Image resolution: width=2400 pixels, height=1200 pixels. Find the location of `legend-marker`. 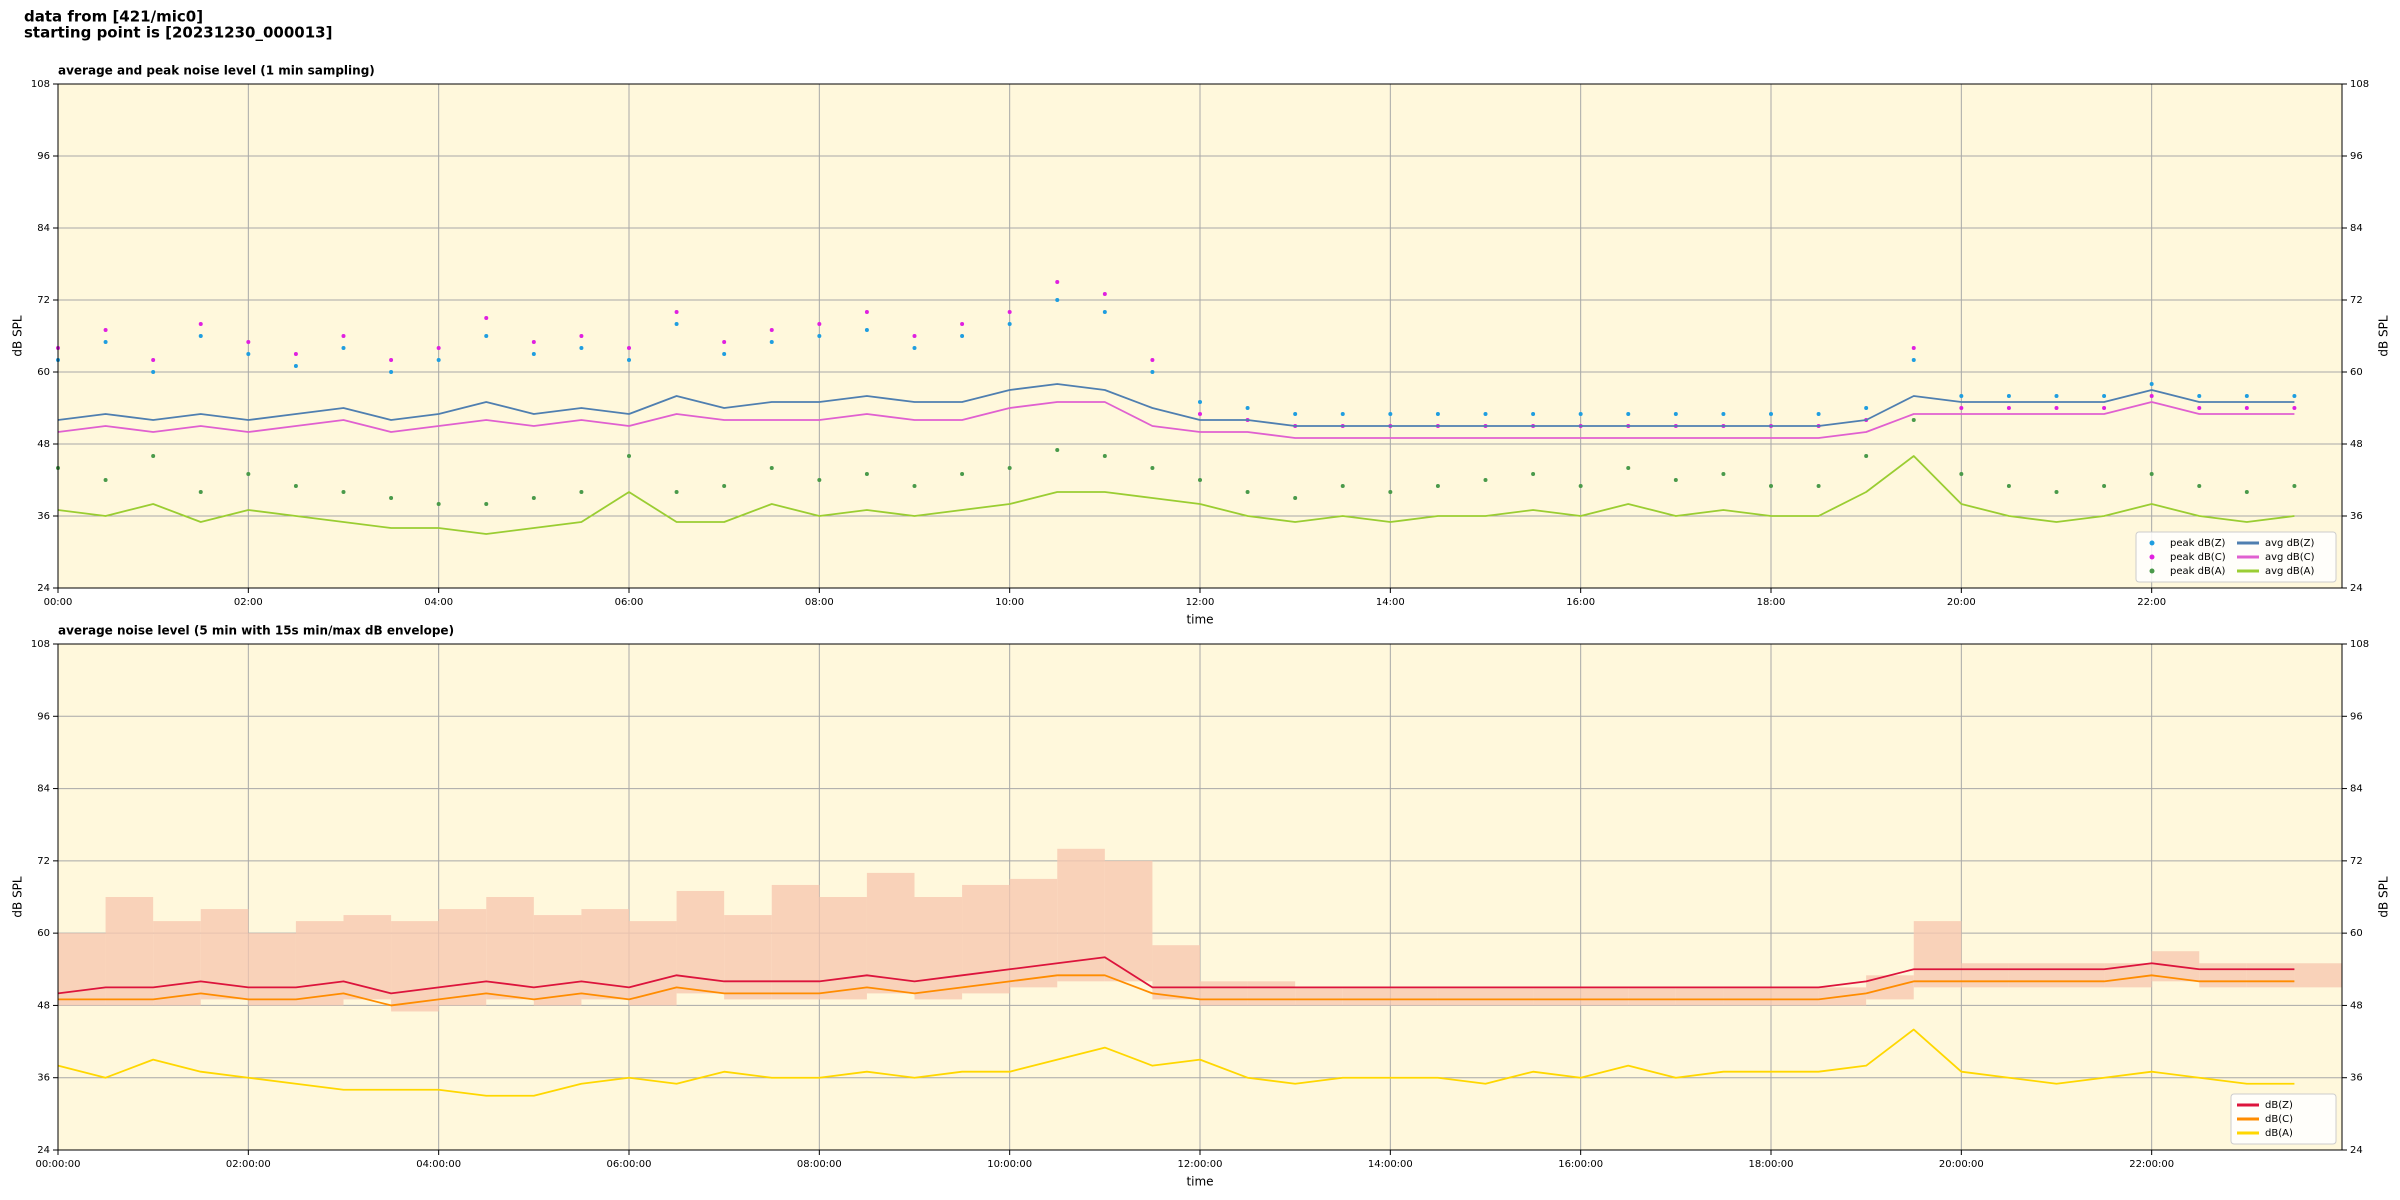

legend-marker is located at coordinates (2152, 543).